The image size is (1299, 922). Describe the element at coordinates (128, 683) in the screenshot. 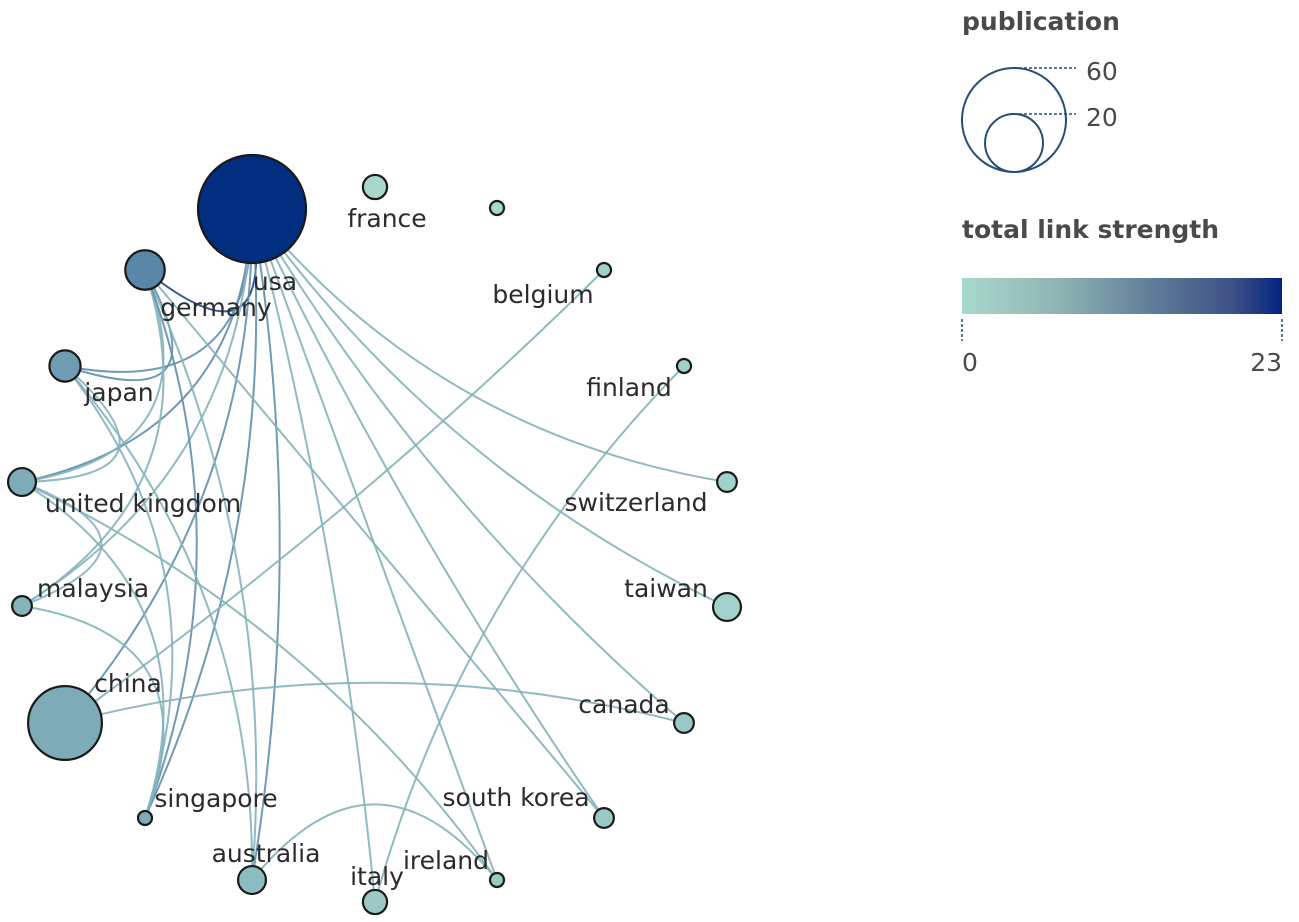

I see `node-label-china: china` at that location.